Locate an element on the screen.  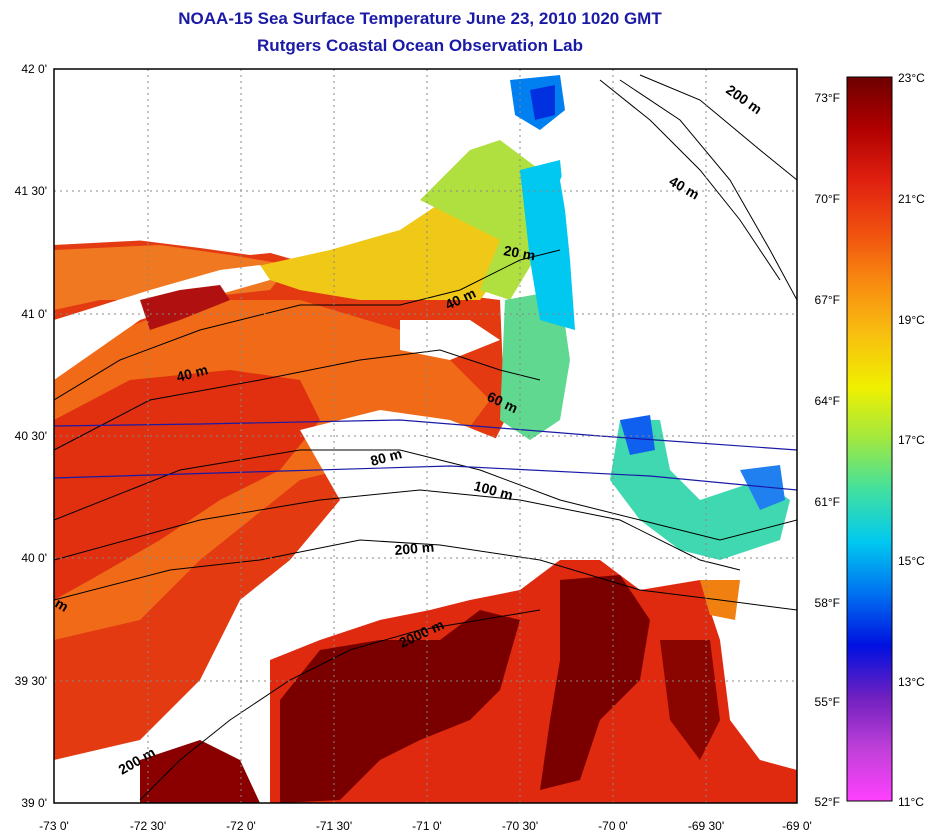
lat-tick: 39 30' is located at coordinates (31, 681).